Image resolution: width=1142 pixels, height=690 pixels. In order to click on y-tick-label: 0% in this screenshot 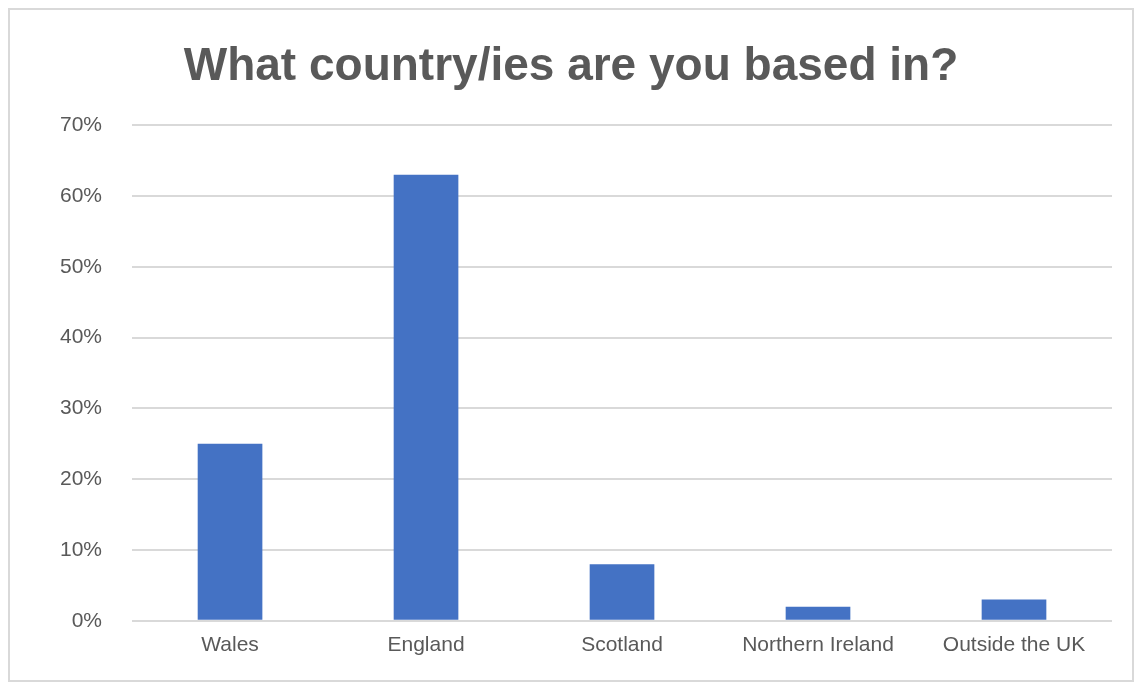, I will do `click(87, 619)`.